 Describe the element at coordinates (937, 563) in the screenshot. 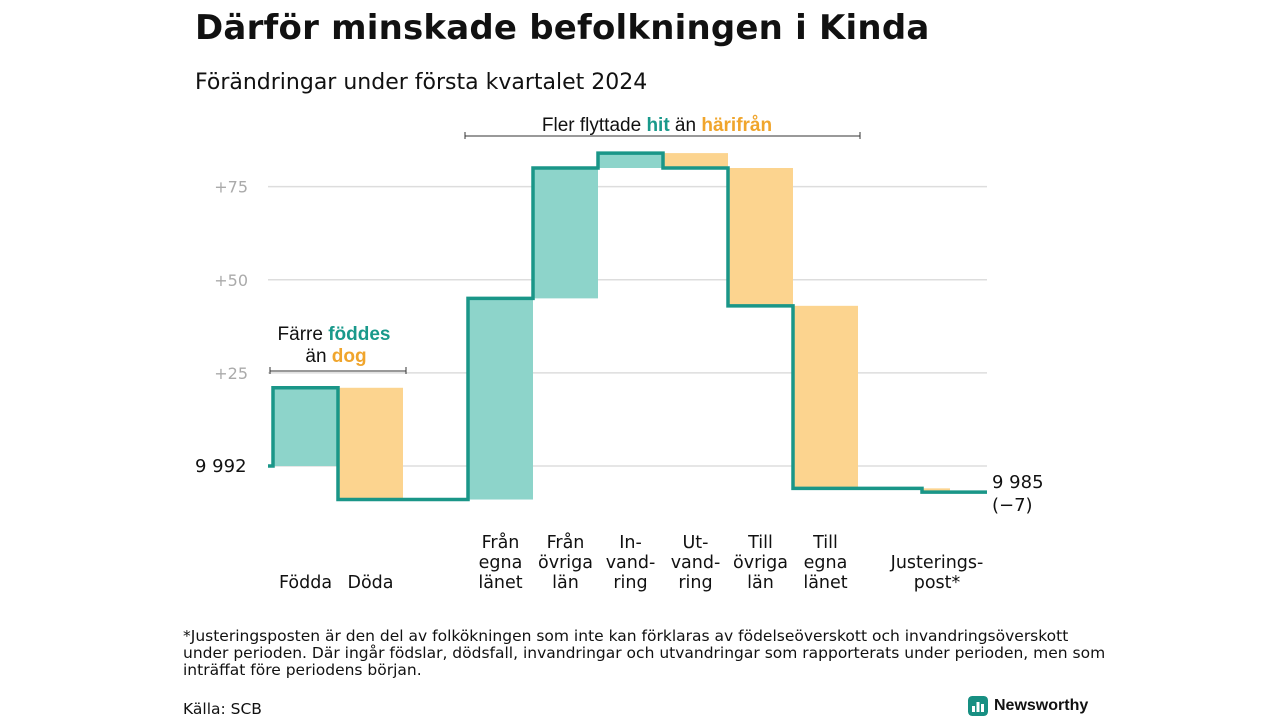

I see `category-label-line: Justerings-` at that location.